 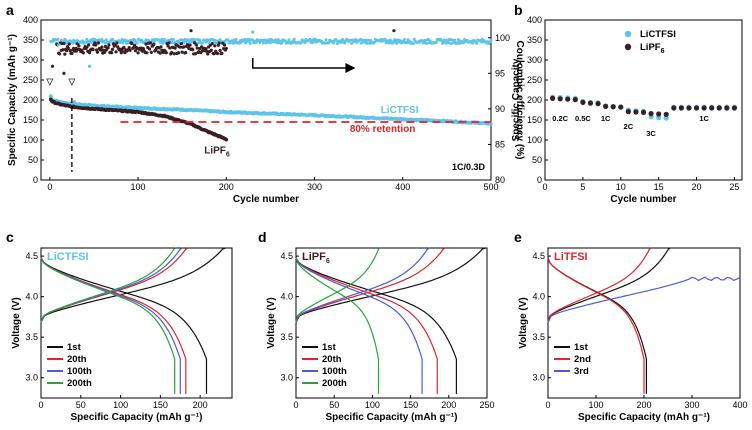 I want to click on y-axis-label: Specific Capacity (mAh g⁻¹), so click(x=12, y=100).